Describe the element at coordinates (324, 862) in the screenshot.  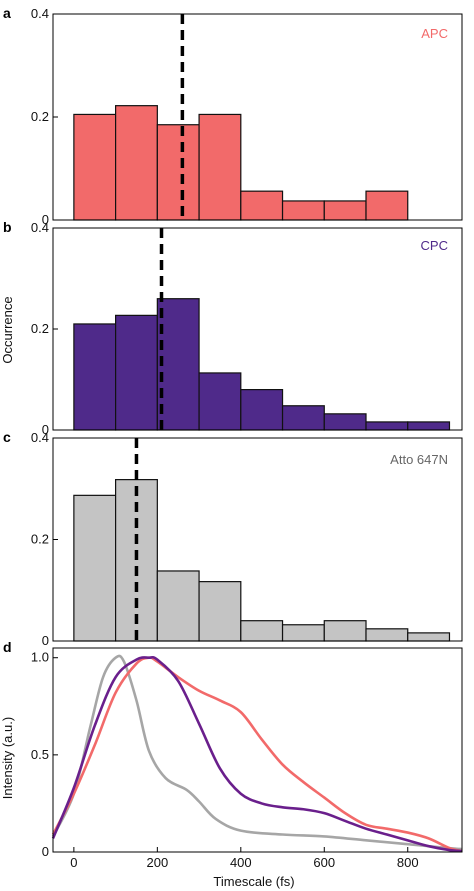
I see `x-tick-label: 600` at that location.